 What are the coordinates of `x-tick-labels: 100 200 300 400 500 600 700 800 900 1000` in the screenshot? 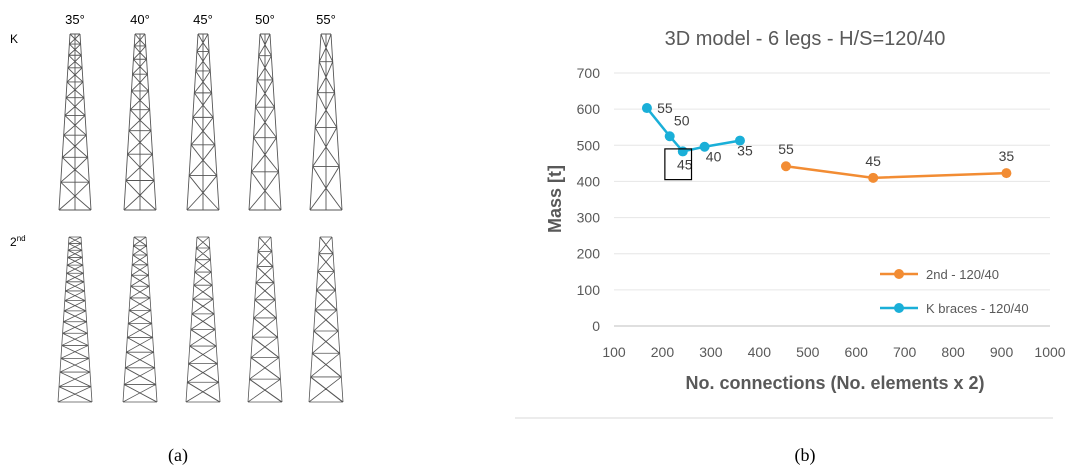 It's located at (833, 352).